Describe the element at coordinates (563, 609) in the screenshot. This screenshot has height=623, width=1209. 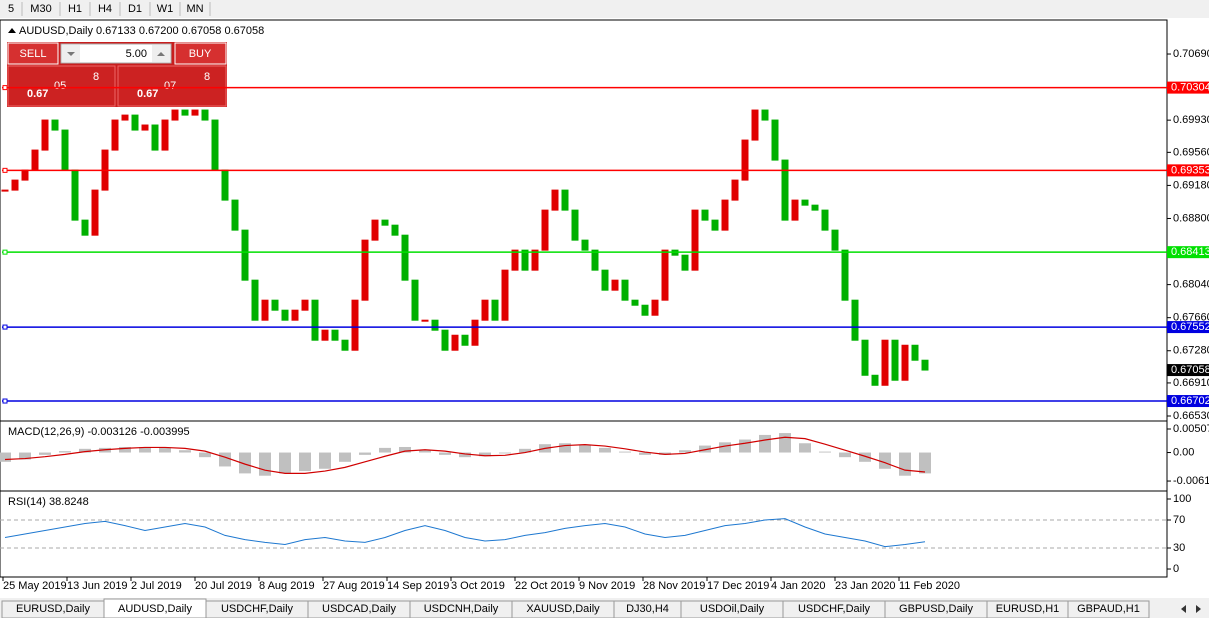
I see `tab-label: XAUUSD,Daily` at that location.